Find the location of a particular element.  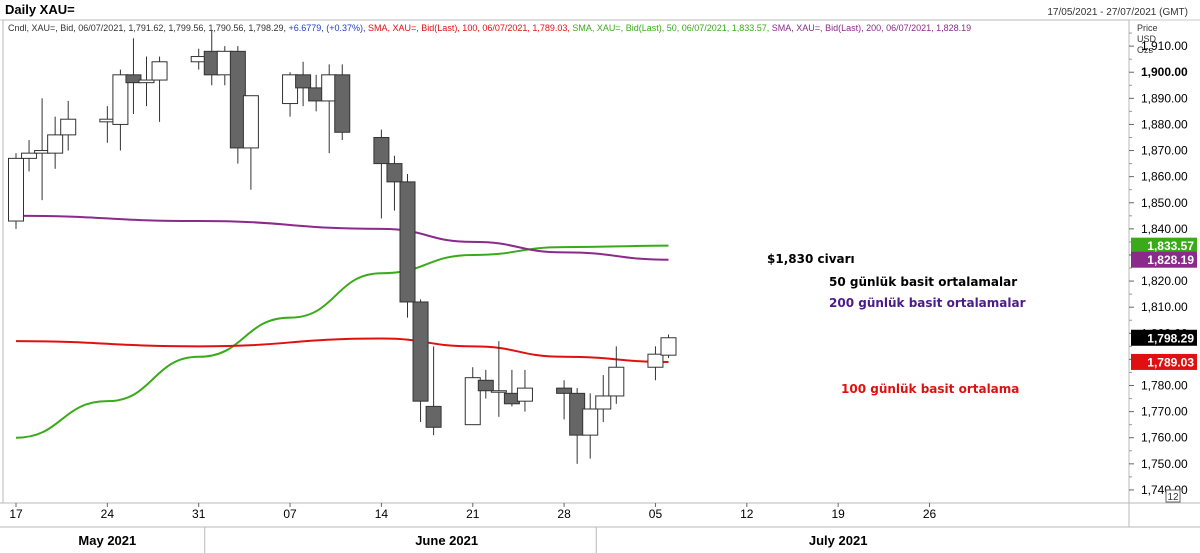

y-tick-label: 1,840.00 is located at coordinates (1164, 229).